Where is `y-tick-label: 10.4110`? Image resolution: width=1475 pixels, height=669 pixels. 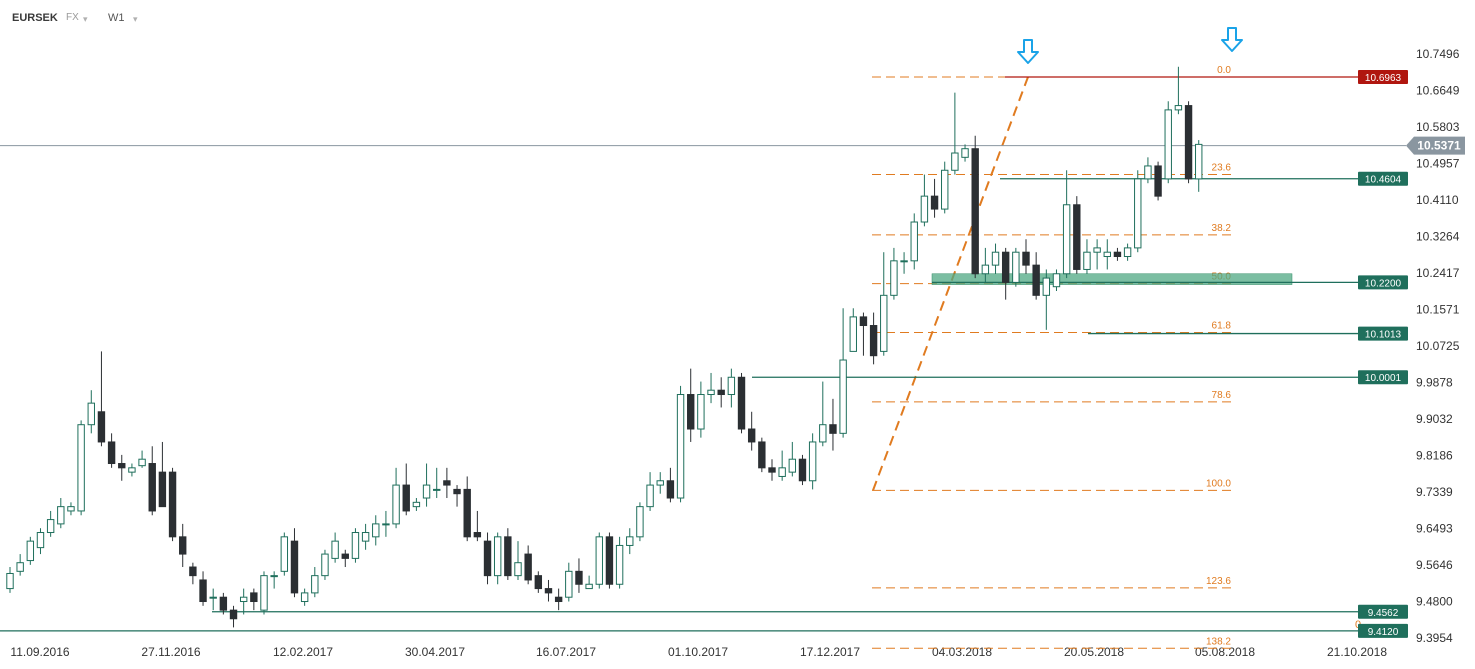 y-tick-label: 10.4110 is located at coordinates (1437, 200).